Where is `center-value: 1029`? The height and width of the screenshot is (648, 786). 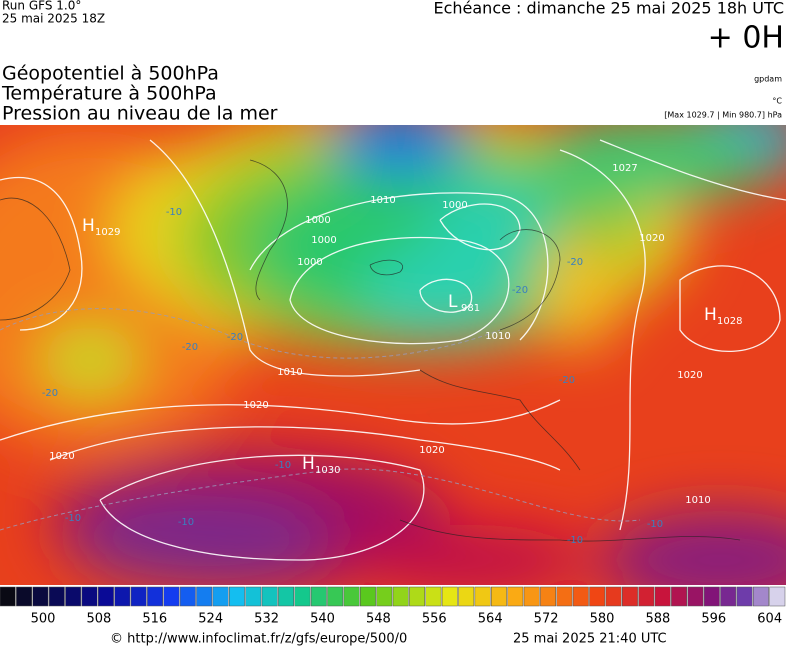
center-value: 1029 is located at coordinates (107, 232).